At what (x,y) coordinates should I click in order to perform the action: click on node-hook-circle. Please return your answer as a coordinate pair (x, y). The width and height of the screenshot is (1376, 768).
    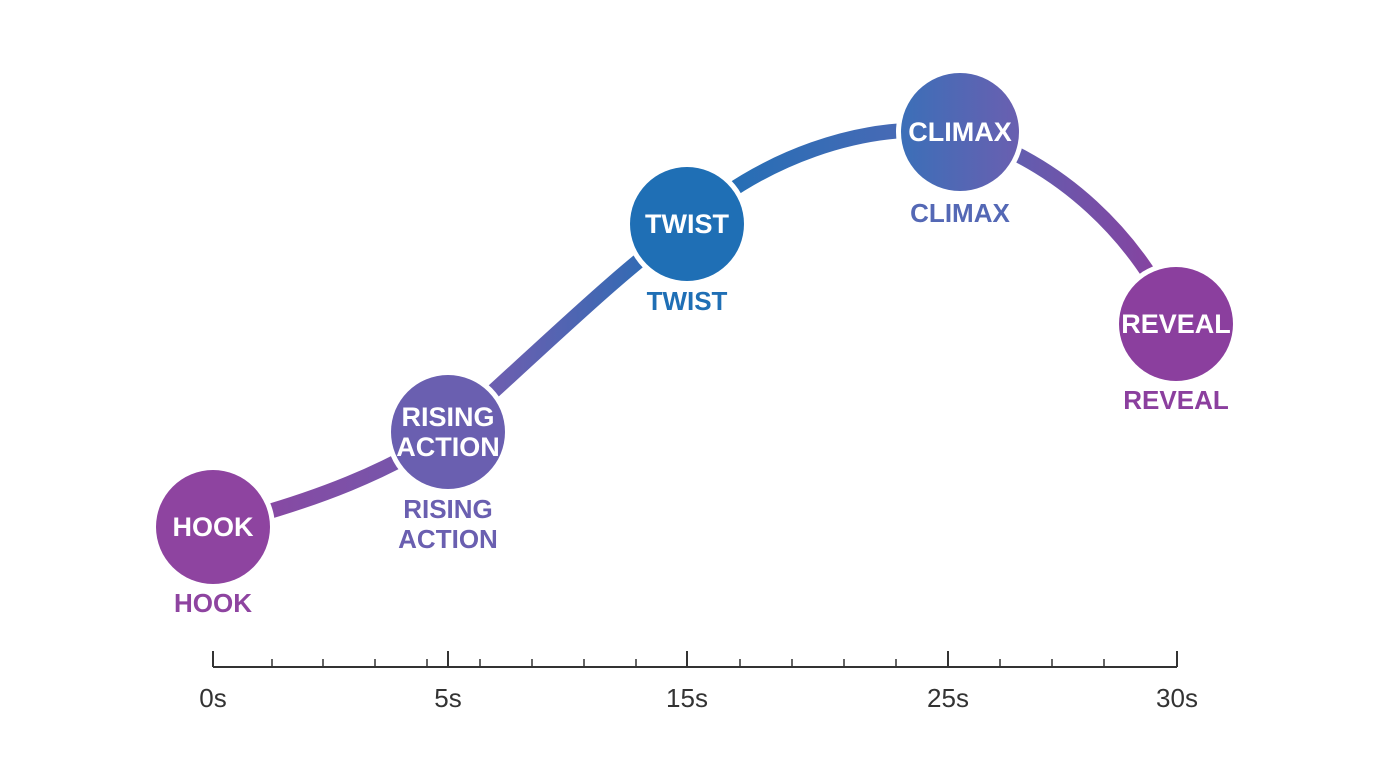
    Looking at the image, I should click on (213, 527).